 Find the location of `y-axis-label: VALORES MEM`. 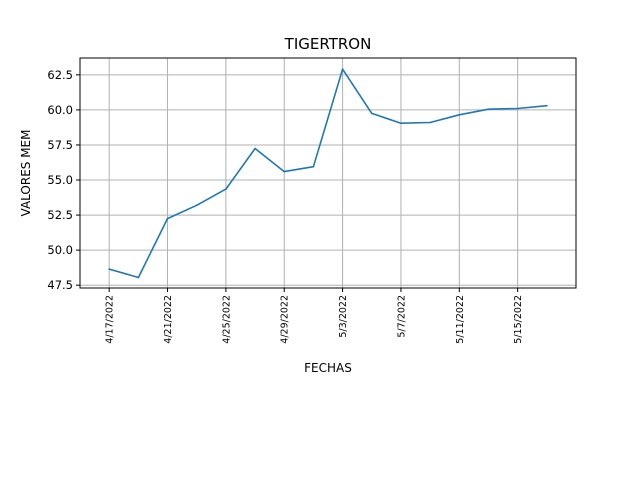

y-axis-label: VALORES MEM is located at coordinates (26, 173).